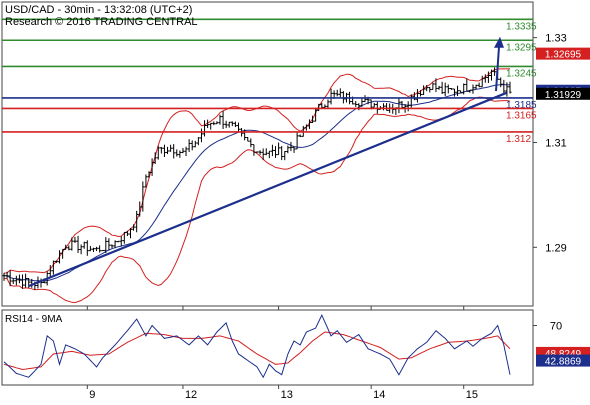 Image resolution: width=590 pixels, height=405 pixels. Describe the element at coordinates (521, 26) in the screenshot. I see `level-label-resistance: 1.3335` at that location.